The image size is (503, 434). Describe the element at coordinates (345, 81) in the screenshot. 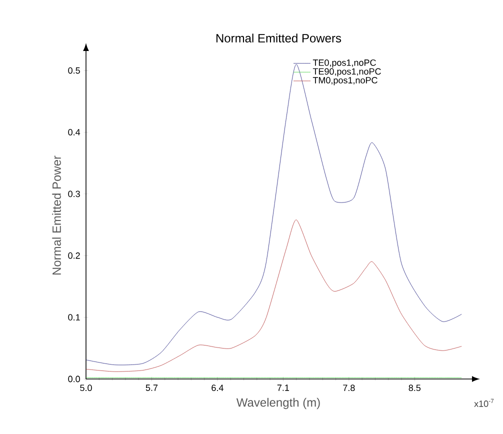

I see `legend-label: TM0,pos1,noPC` at that location.